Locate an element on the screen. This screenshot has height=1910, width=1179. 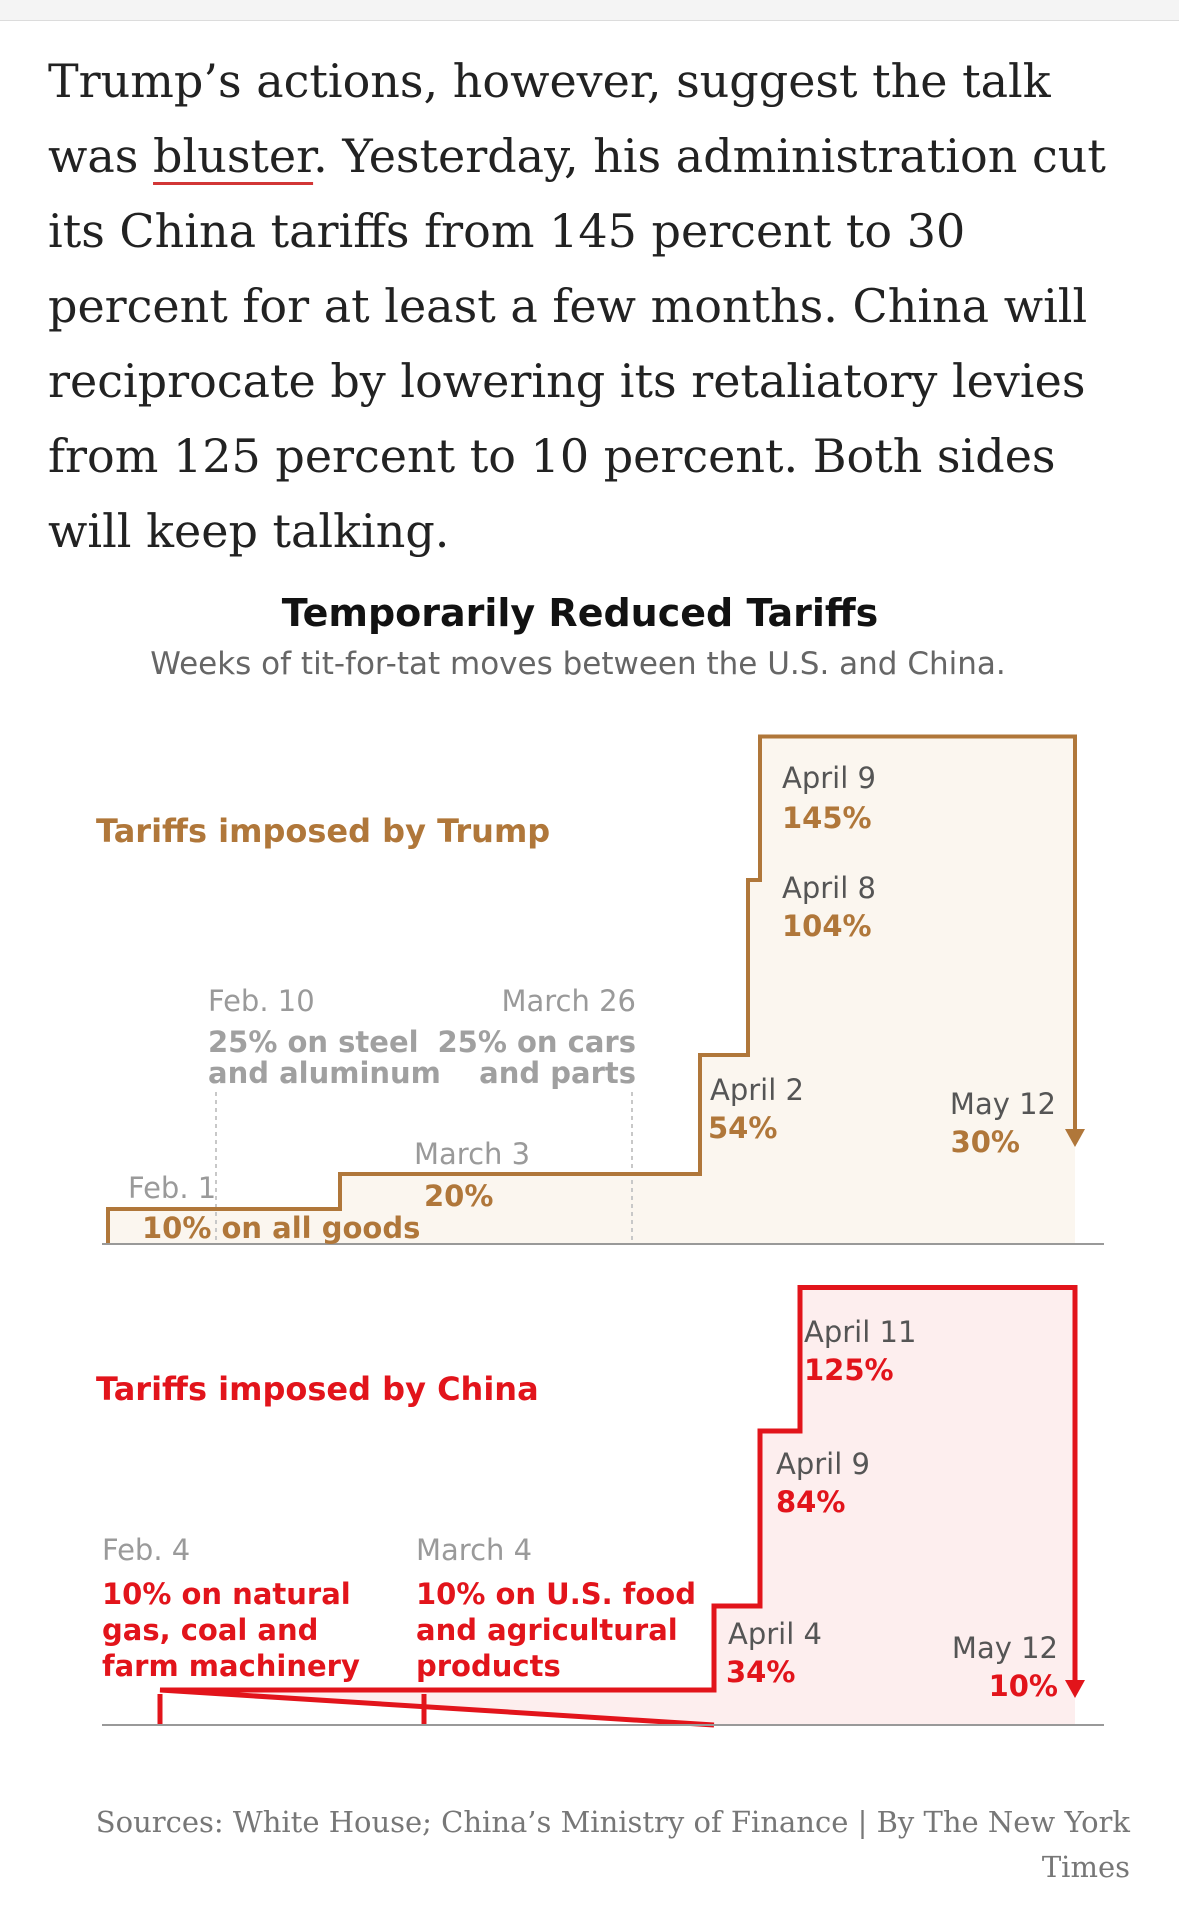
china-feb4-date: Feb. 4 is located at coordinates (146, 1550).